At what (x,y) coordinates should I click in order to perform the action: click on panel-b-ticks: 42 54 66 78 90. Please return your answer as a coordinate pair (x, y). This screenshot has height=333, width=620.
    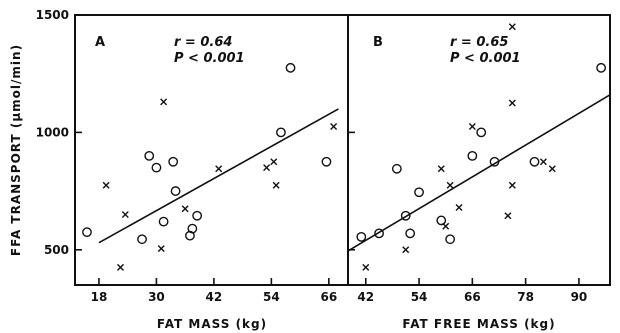
    Looking at the image, I should click on (472, 291).